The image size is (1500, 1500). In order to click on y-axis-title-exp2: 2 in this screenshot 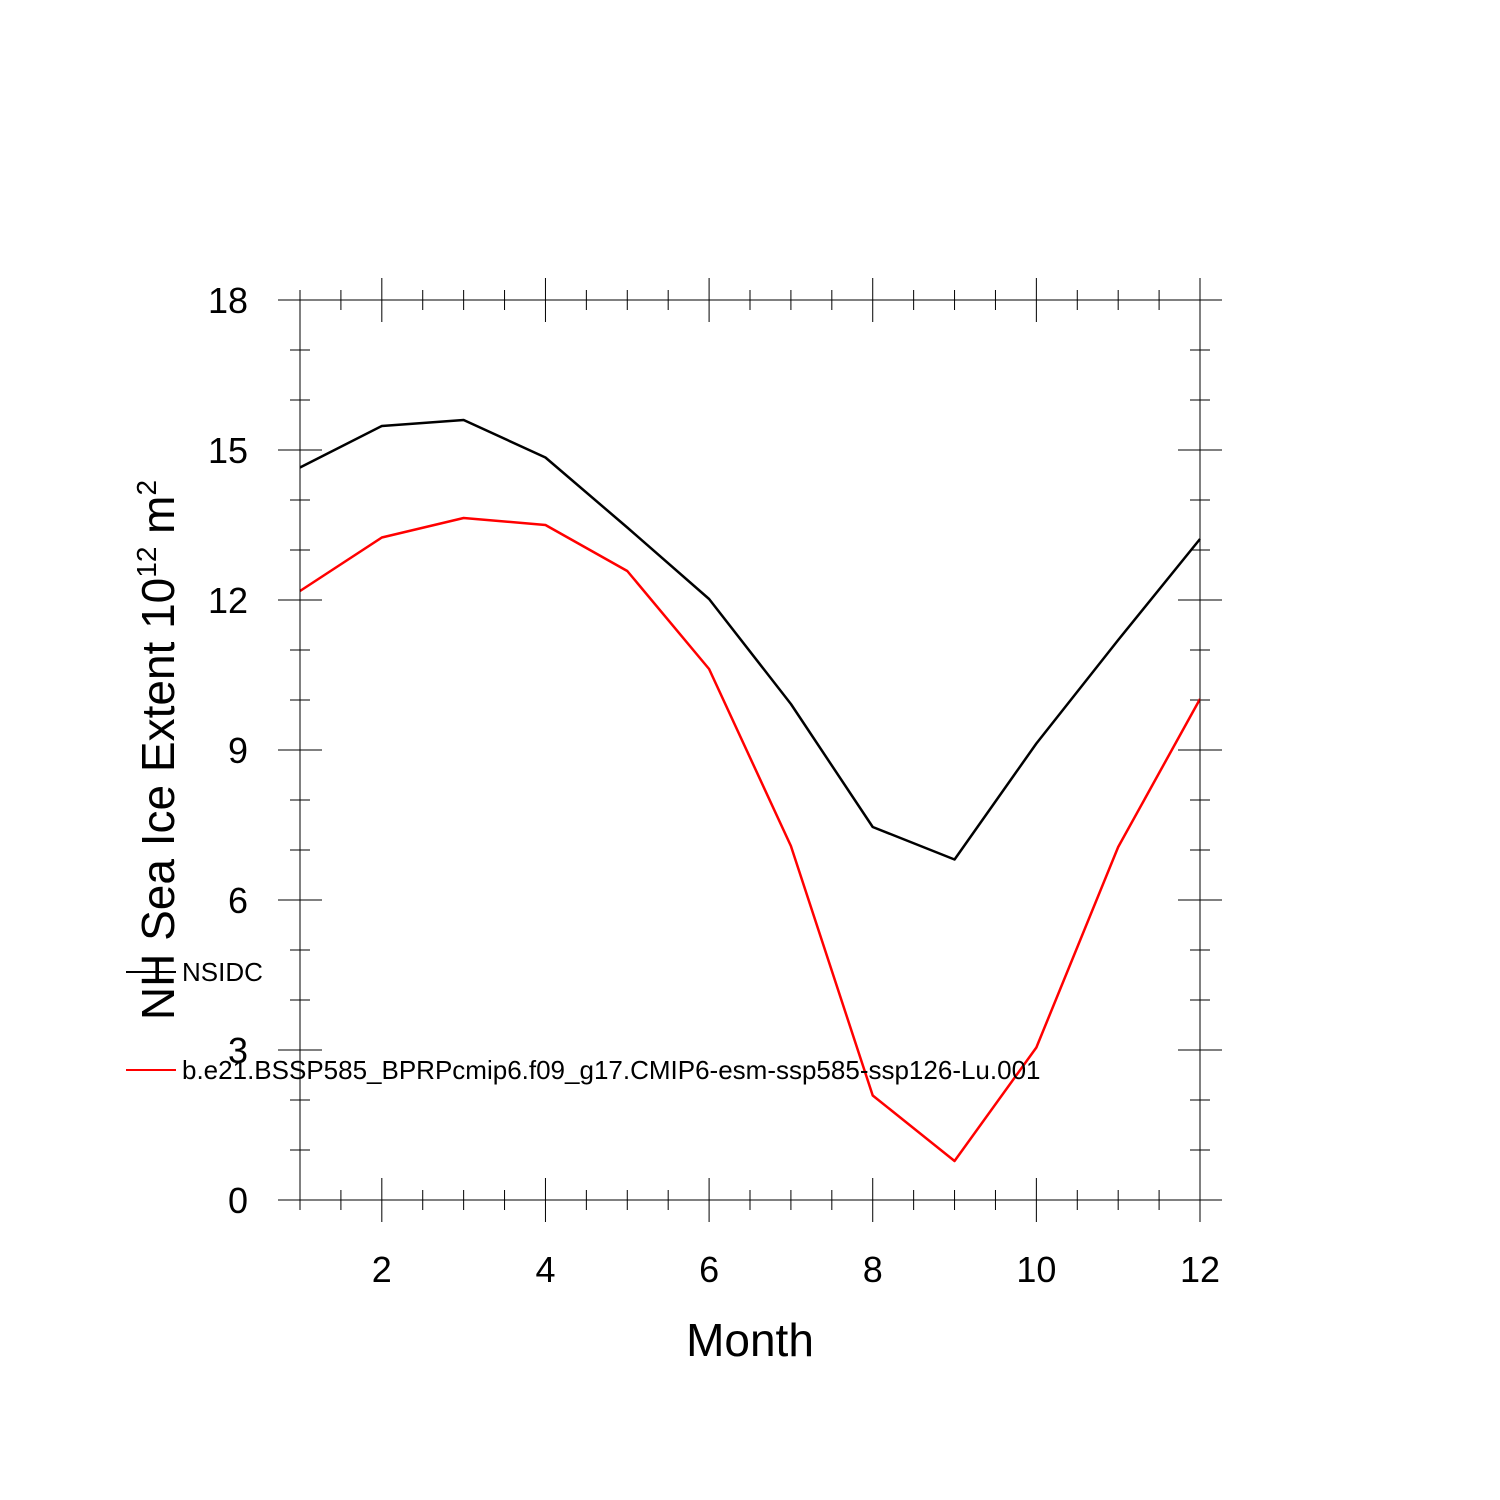, I will do `click(146, 488)`.